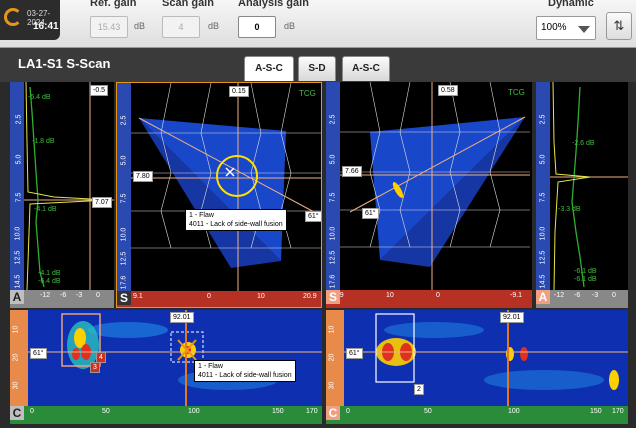  I want to click on db-label: -2.6 dB, so click(583, 143).